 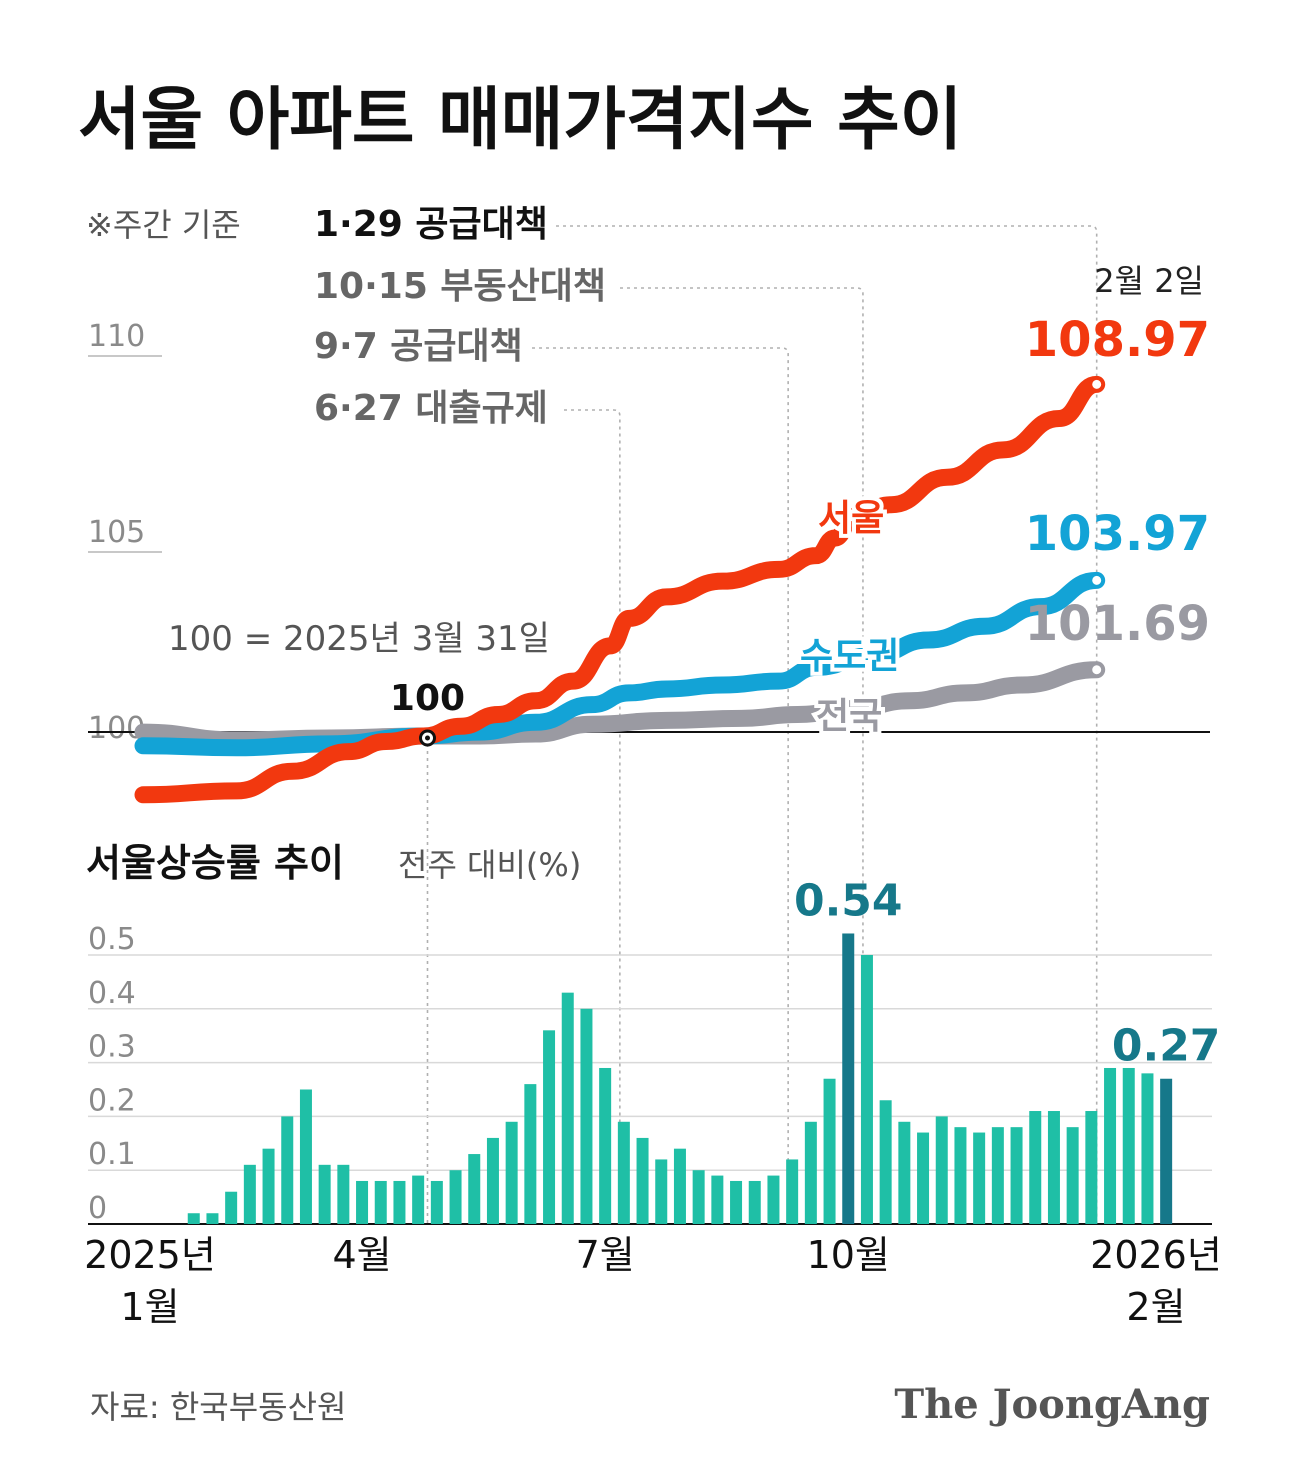 I want to click on bar-tick-label: 0.5, so click(x=112, y=939).